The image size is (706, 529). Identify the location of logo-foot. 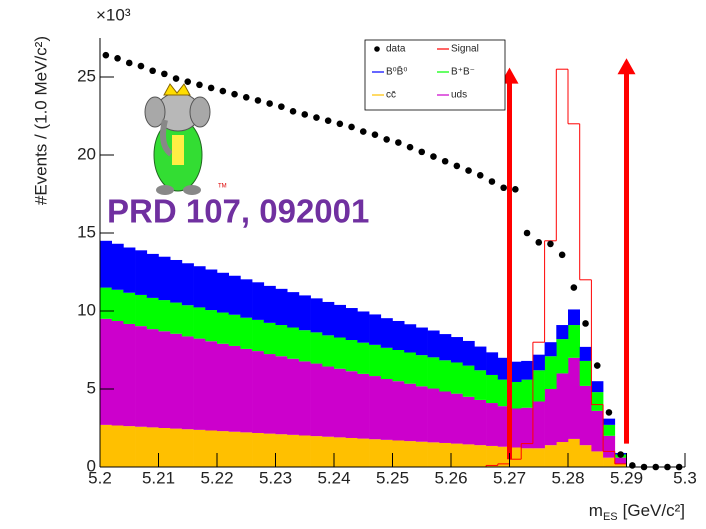
(165, 190).